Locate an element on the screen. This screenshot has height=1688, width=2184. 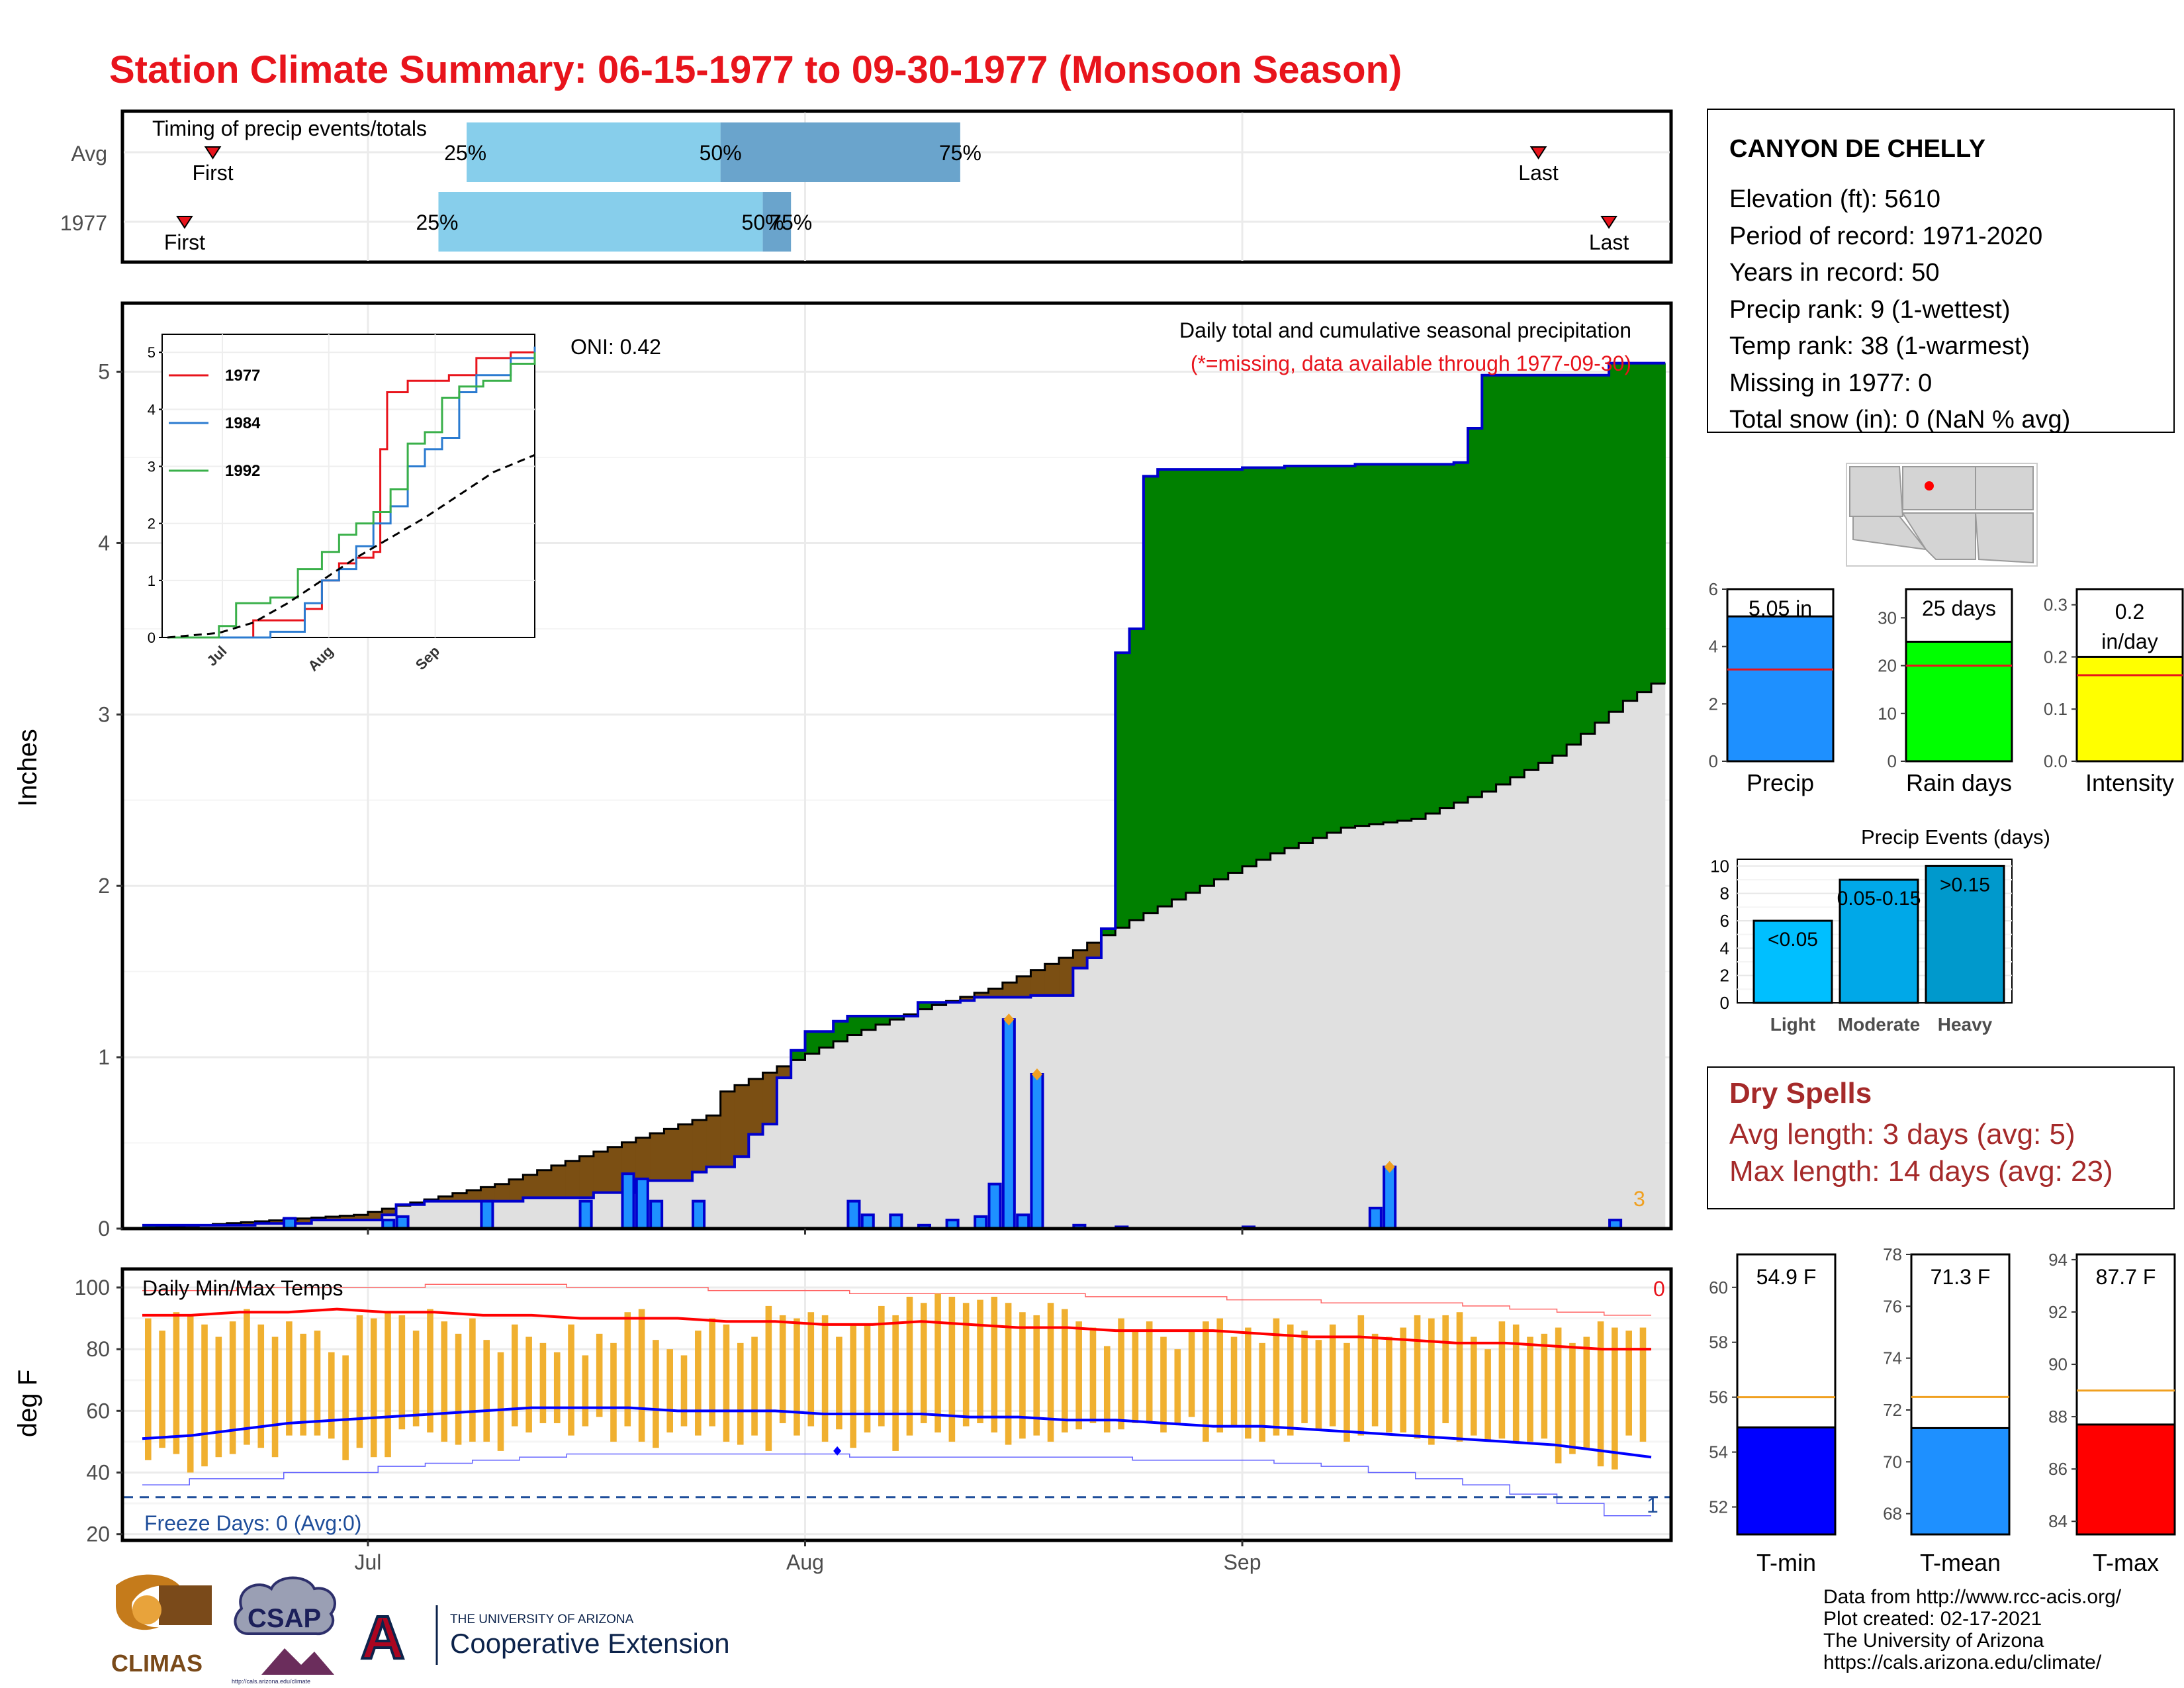
events-title: Precip Events (days) is located at coordinates (1955, 837).